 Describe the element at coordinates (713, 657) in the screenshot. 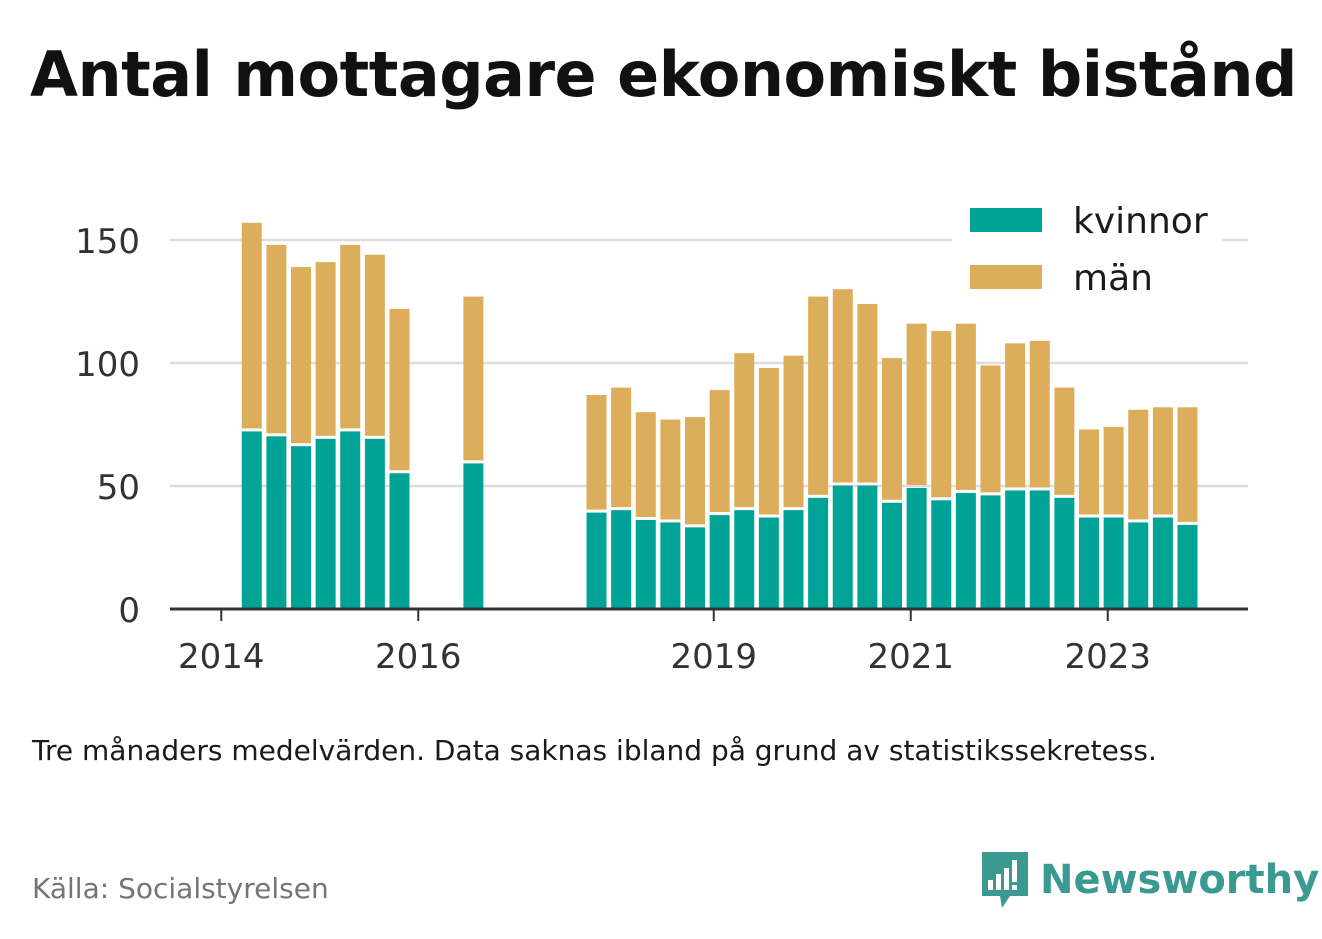

I see `x-tick-label: 2019` at that location.